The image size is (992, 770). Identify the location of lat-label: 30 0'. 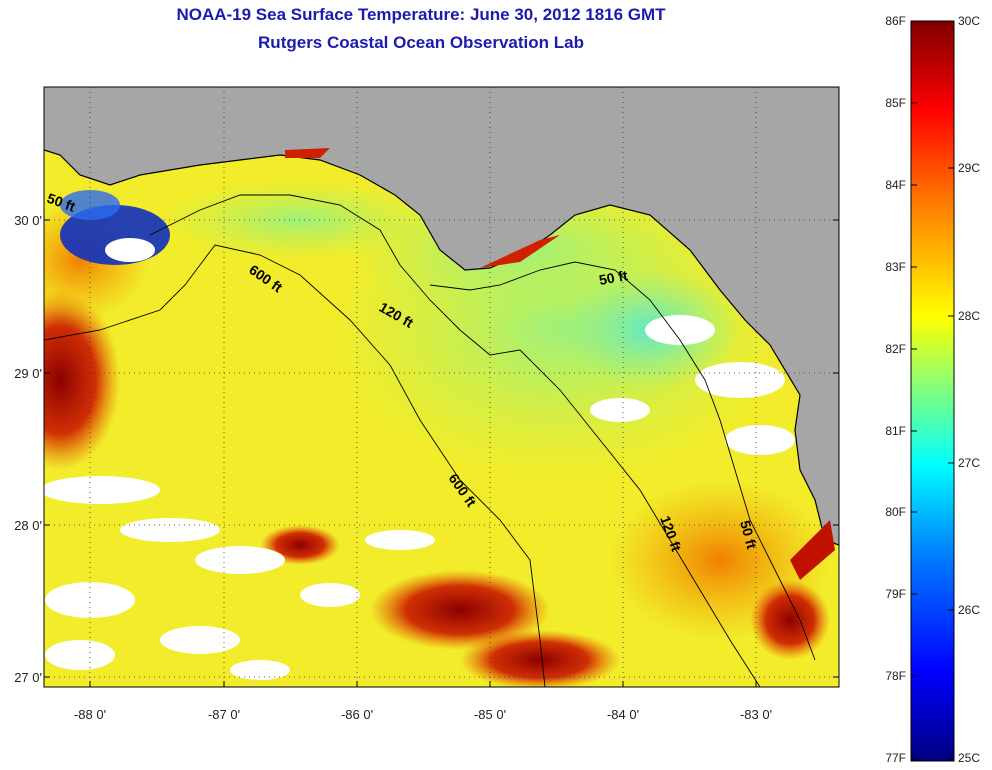
(28, 220).